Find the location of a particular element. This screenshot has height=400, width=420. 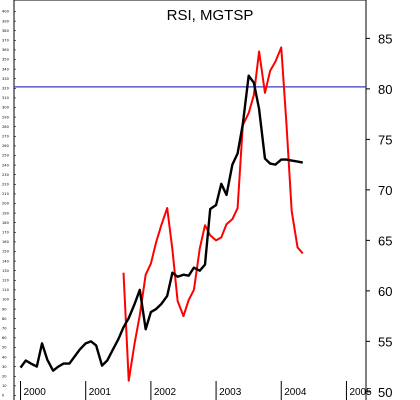

left-tick-label: 320 is located at coordinates (6, 89).